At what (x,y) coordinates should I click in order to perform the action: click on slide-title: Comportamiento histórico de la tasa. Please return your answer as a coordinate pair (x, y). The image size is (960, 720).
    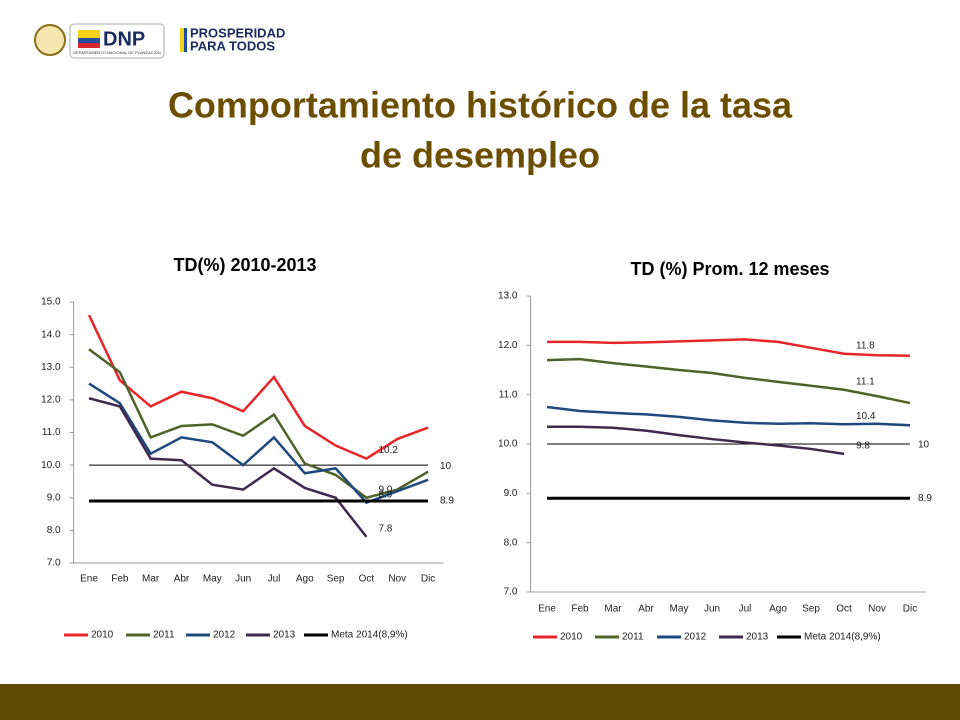
    Looking at the image, I should click on (480, 105).